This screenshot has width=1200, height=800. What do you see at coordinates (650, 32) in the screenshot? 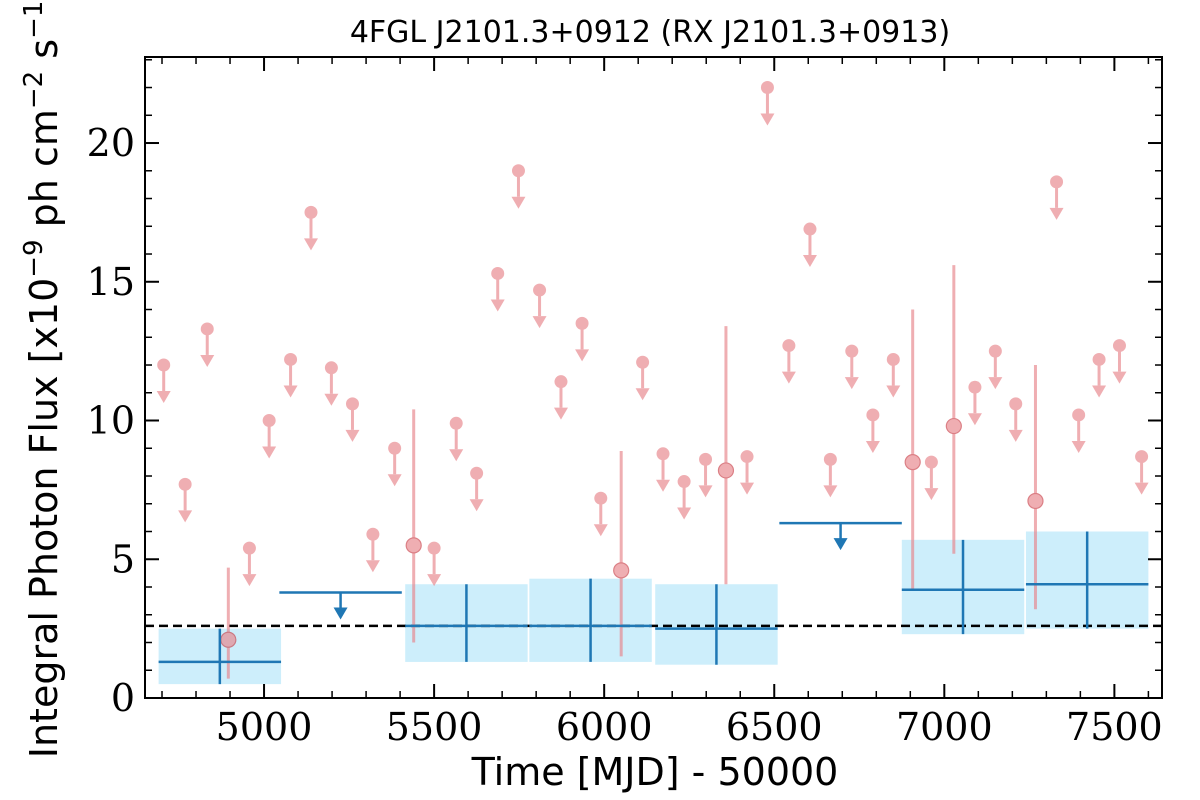
I see `chart-title: 4FGL J2101.3+0912 (RX J2101.3+0913)` at bounding box center [650, 32].